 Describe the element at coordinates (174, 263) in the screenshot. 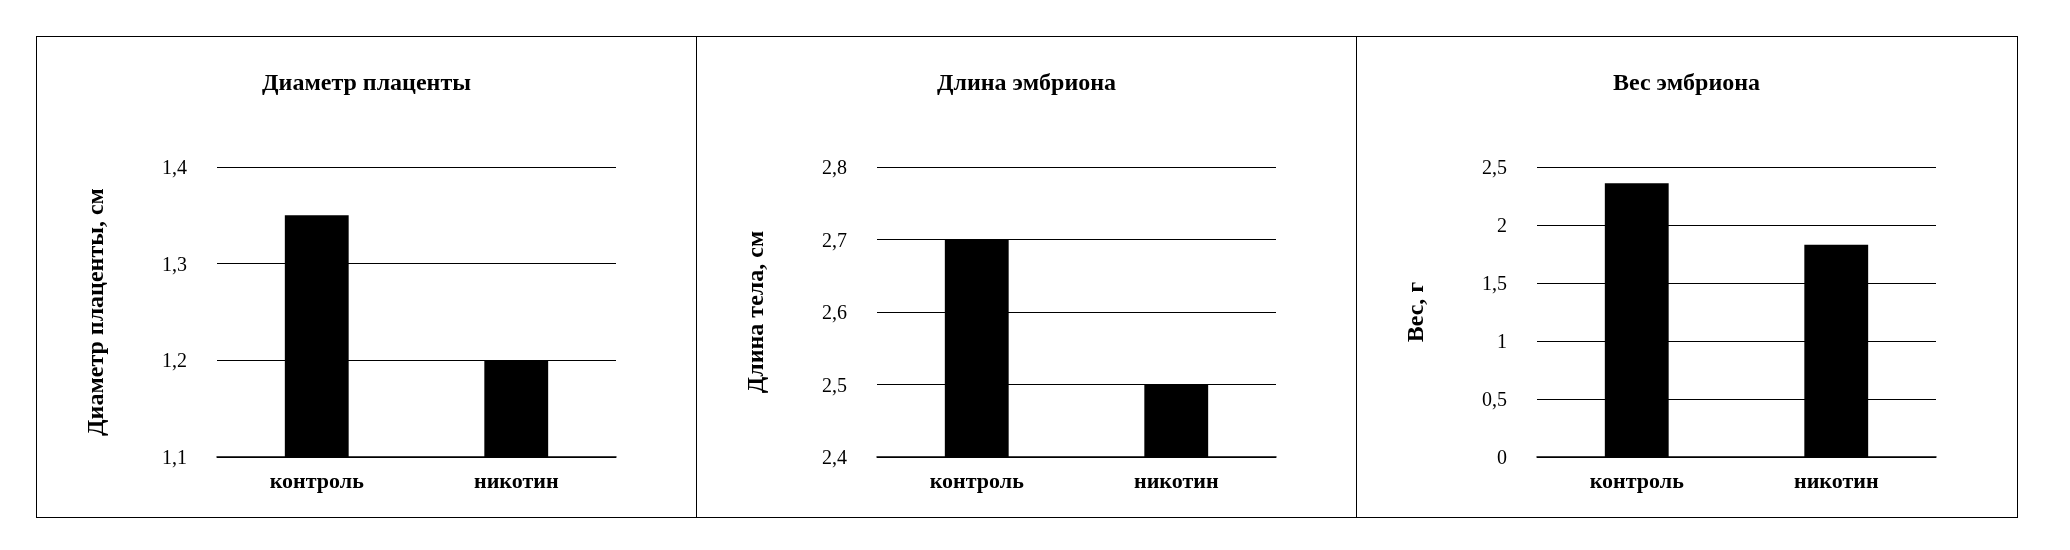

I see `y-tick-label: 1,3` at that location.